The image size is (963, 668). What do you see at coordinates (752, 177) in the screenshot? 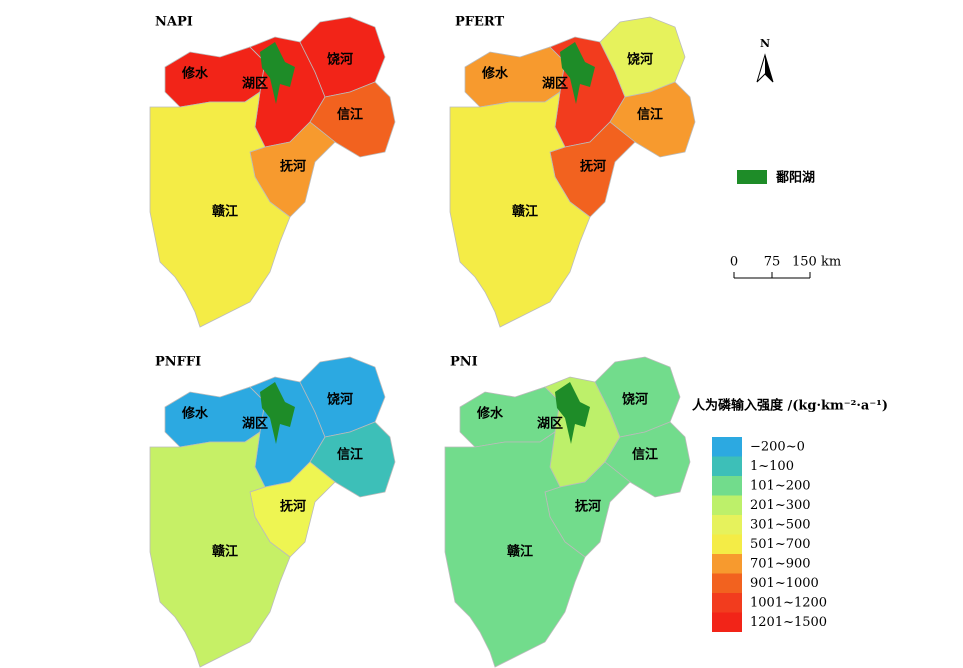
I see `lake-swatch` at bounding box center [752, 177].